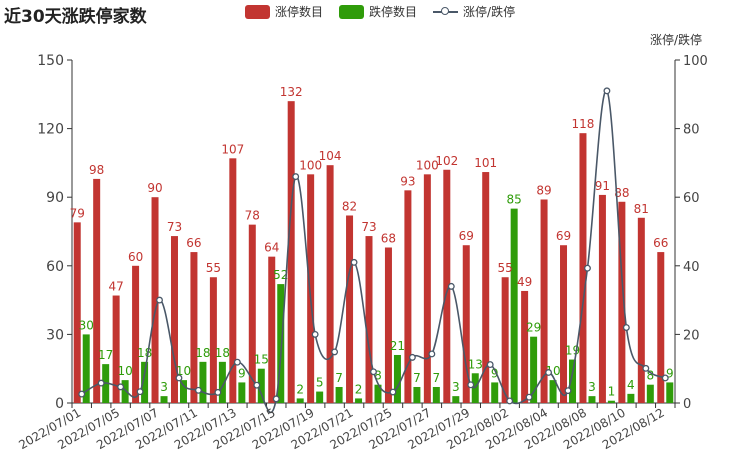 The height and width of the screenshot is (463, 750). Describe the element at coordinates (330, 156) in the screenshot. I see `data-label-limit-up: 104` at that location.